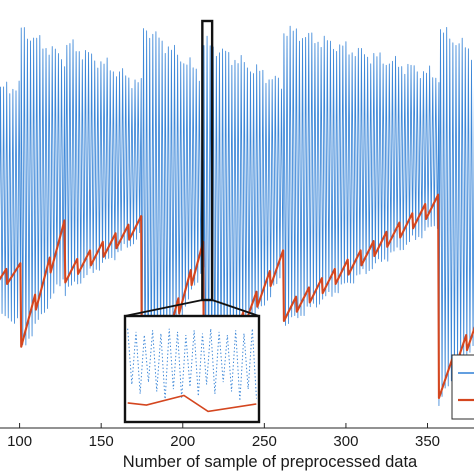 The image size is (474, 474). Describe the element at coordinates (270, 462) in the screenshot. I see `x-axis-title: Number of sample of preprocessed data` at that location.